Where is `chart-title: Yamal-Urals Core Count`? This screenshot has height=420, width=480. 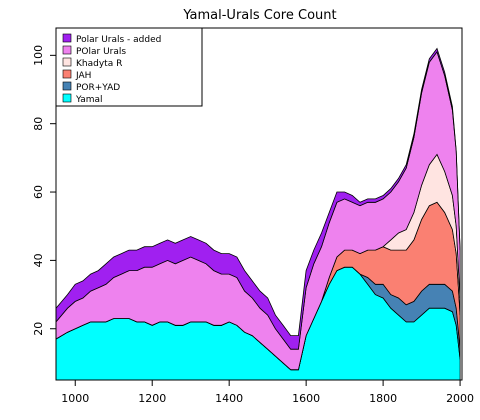 chart-title: Yamal-Urals Core Count is located at coordinates (259, 15).